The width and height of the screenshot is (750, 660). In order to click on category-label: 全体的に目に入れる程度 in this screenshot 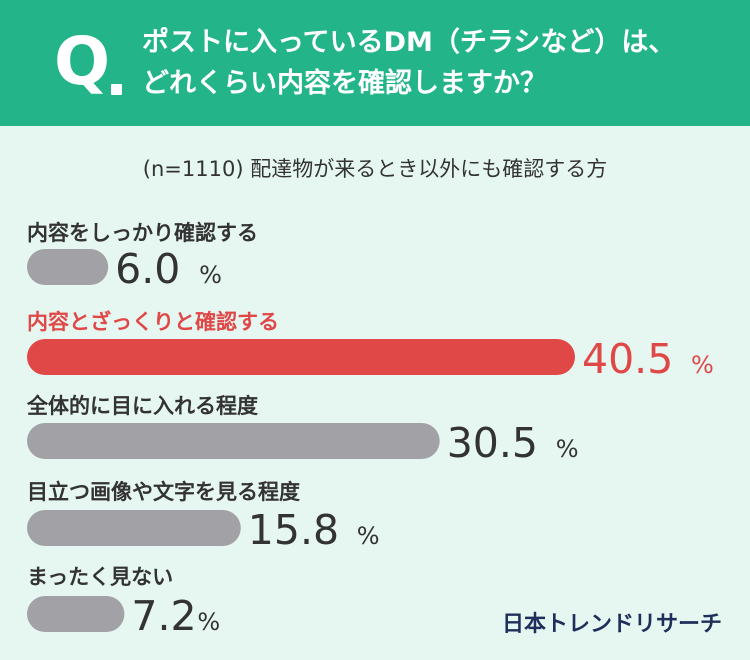, I will do `click(142, 406)`.